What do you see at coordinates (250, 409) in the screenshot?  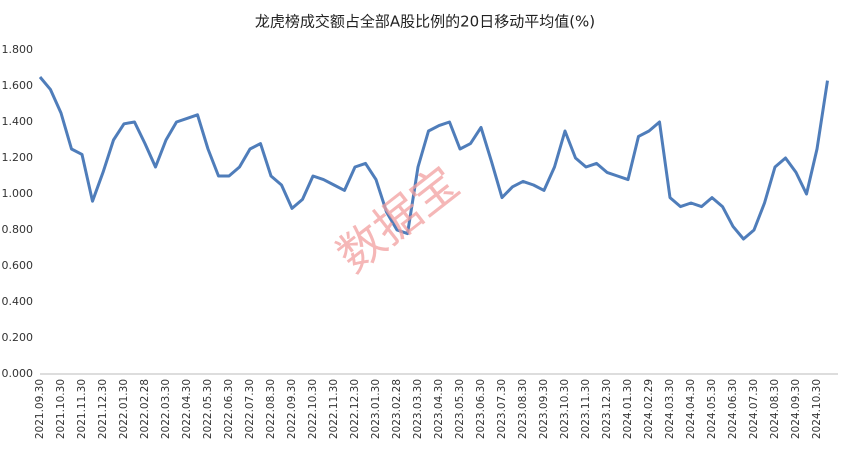 I see `x-tick-label: 2022.07.30` at bounding box center [250, 409].